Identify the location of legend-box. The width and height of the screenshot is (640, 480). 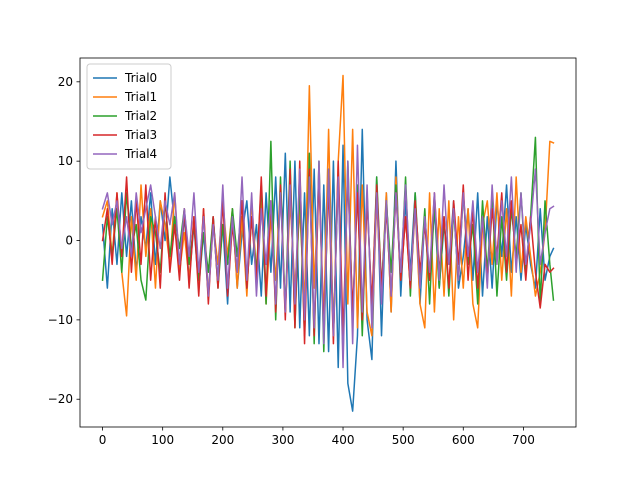
(129, 116).